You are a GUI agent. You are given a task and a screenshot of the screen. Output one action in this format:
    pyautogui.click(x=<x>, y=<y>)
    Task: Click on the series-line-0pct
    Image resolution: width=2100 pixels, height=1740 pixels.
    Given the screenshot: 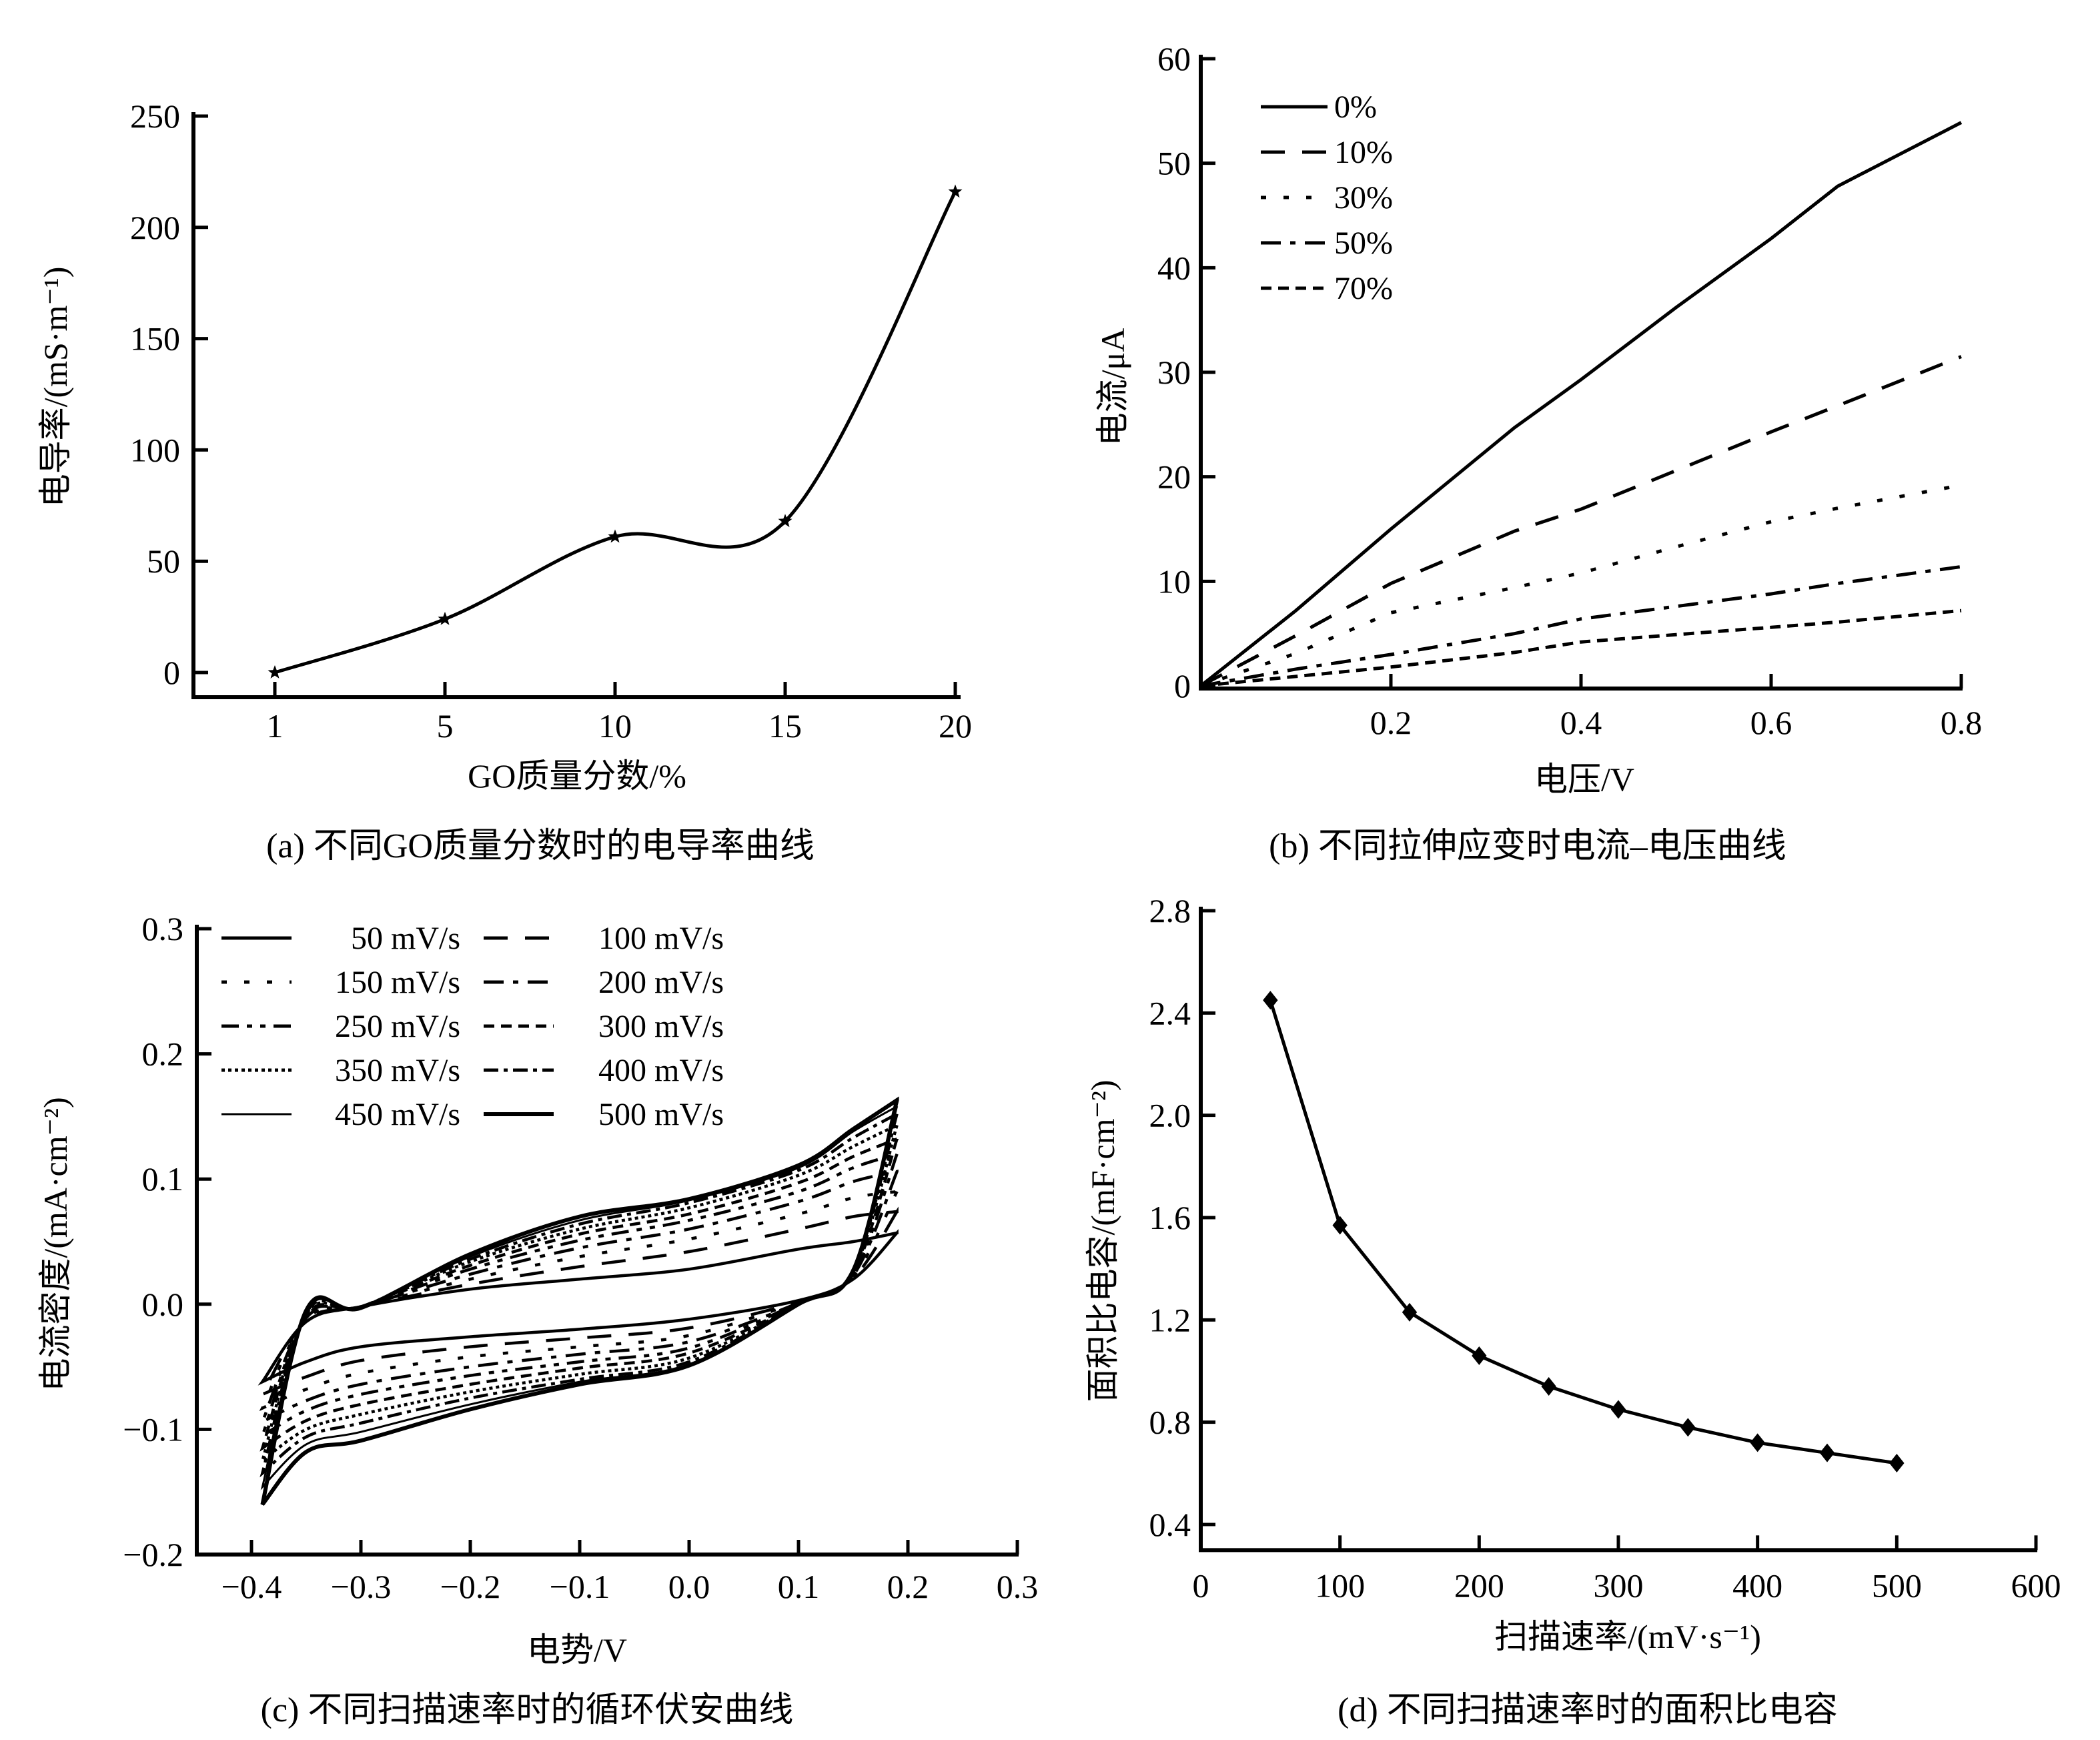 What is the action you would take?
    pyautogui.click(x=1581, y=404)
    